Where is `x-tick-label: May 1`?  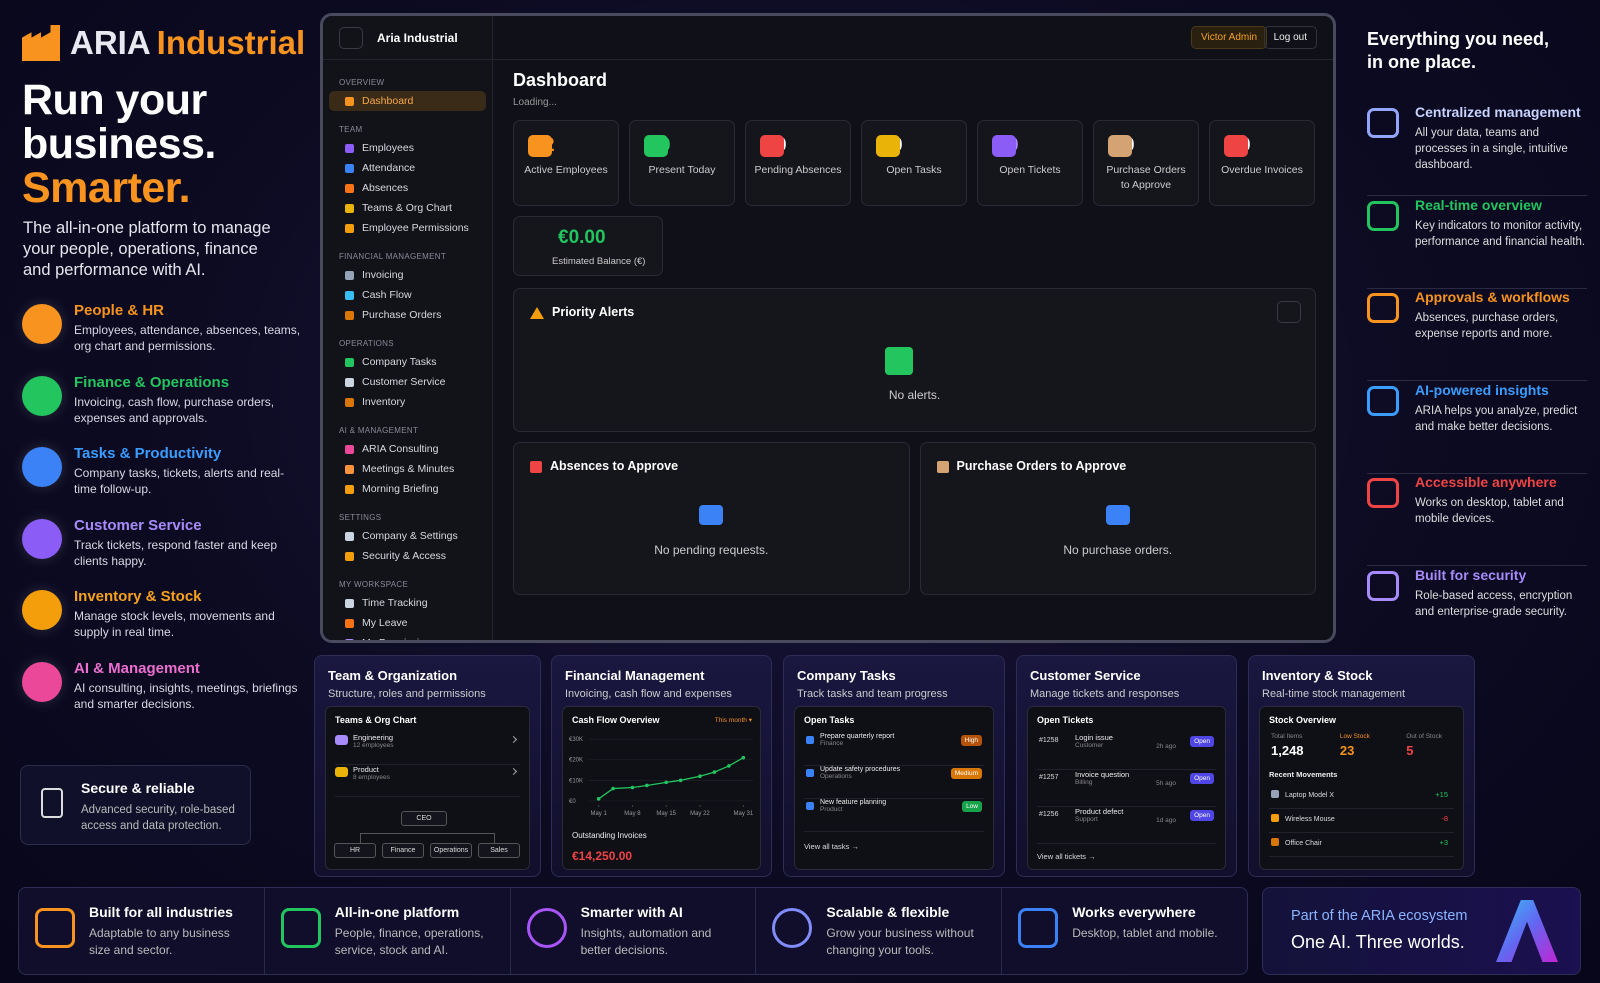
x-tick-label: May 1 is located at coordinates (598, 814).